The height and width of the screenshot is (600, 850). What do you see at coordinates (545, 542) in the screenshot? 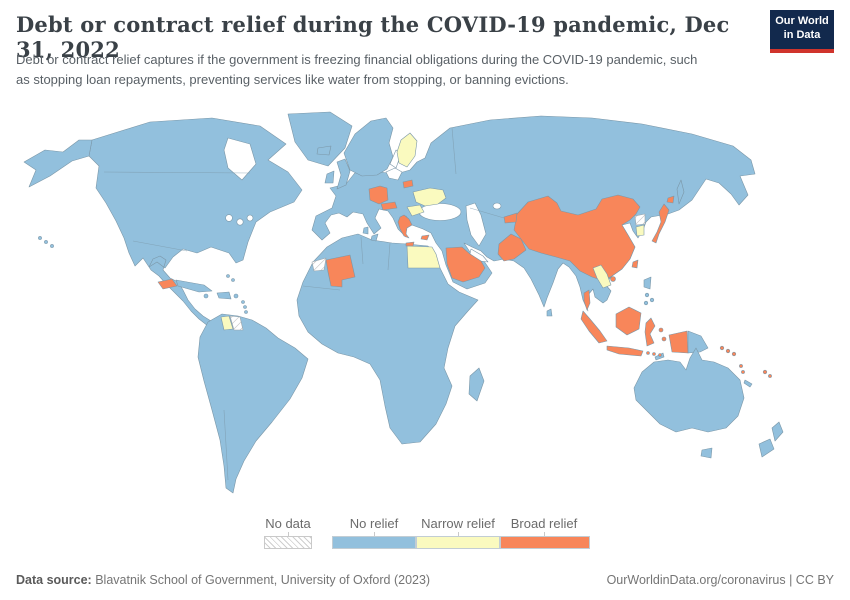
I see `legend-swatch-broad-relief` at bounding box center [545, 542].